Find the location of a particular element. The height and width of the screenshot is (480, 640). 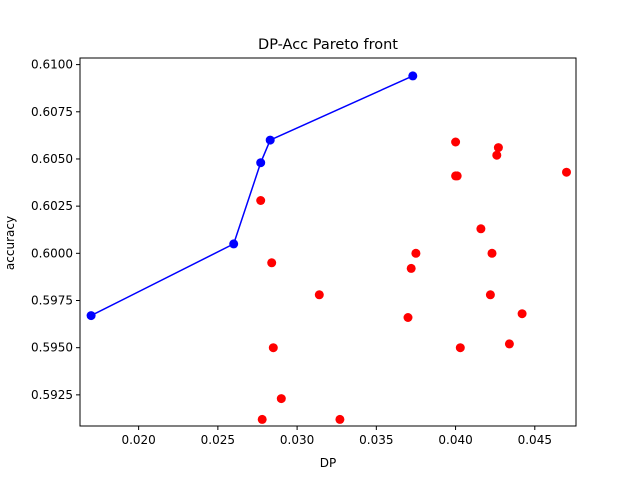

y-tick-label: 0.6100 is located at coordinates (52, 65).